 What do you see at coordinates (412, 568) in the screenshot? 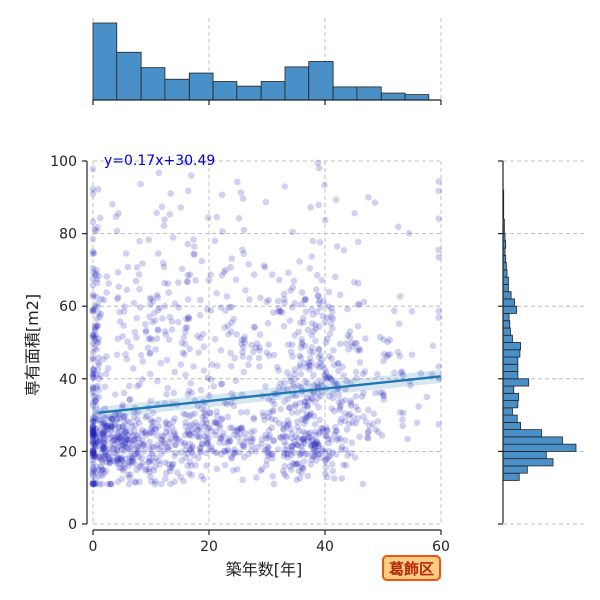
I see `ward-badge: 葛飾区` at bounding box center [412, 568].